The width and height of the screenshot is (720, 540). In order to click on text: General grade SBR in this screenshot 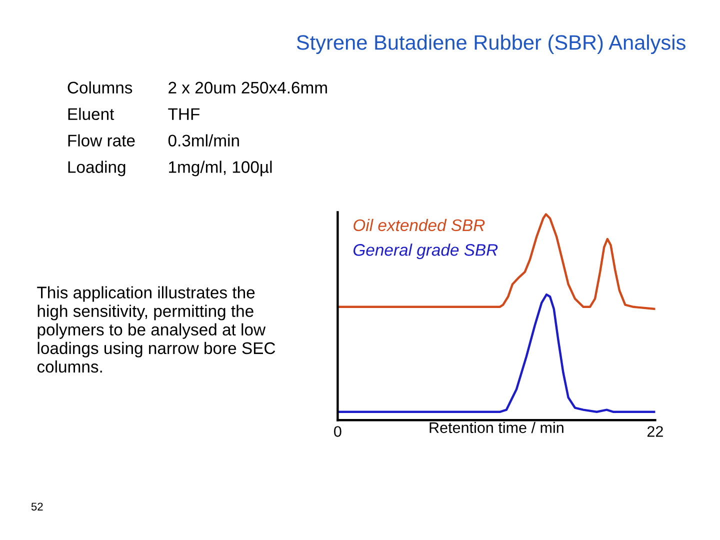, I will do `click(426, 252)`.